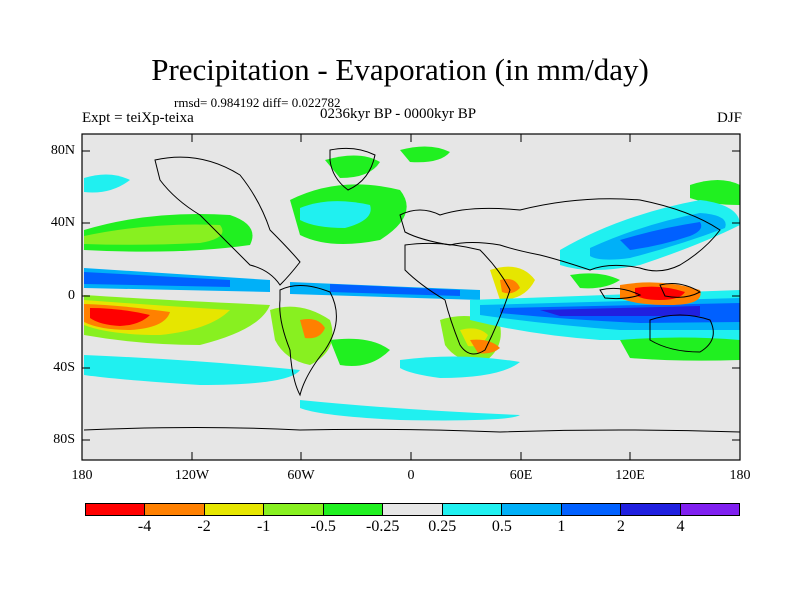 Image resolution: width=800 pixels, height=600 pixels. I want to click on colorbar, so click(412, 509).